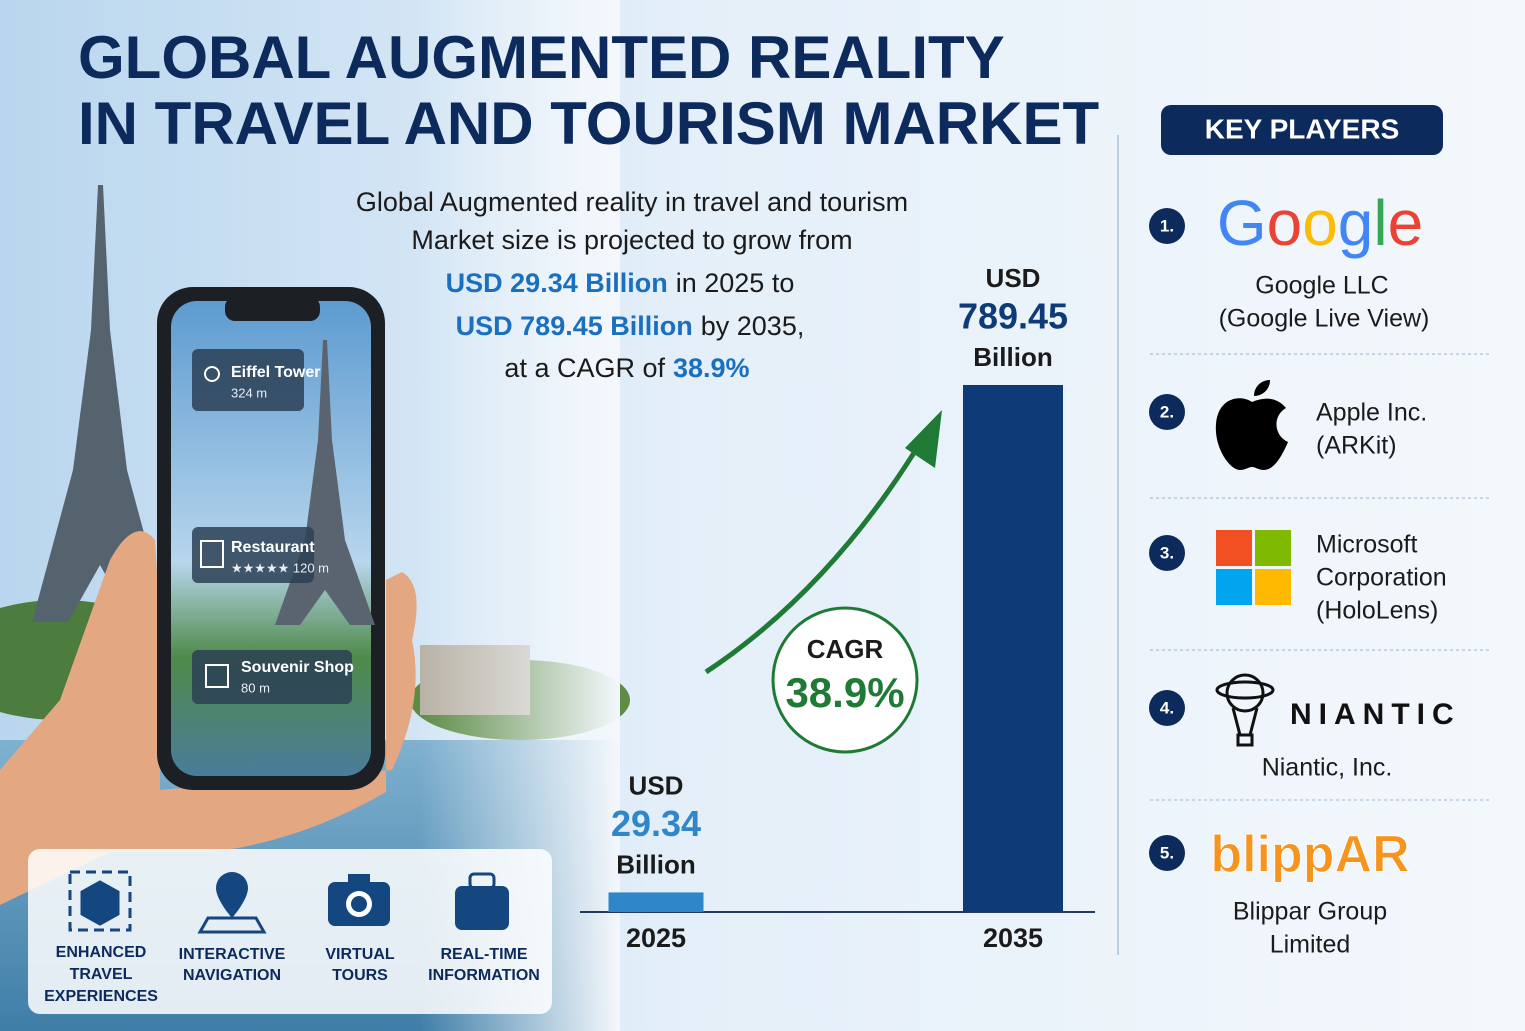 This screenshot has width=1525, height=1031. What do you see at coordinates (1381, 578) in the screenshot?
I see `player-name: Corporation` at bounding box center [1381, 578].